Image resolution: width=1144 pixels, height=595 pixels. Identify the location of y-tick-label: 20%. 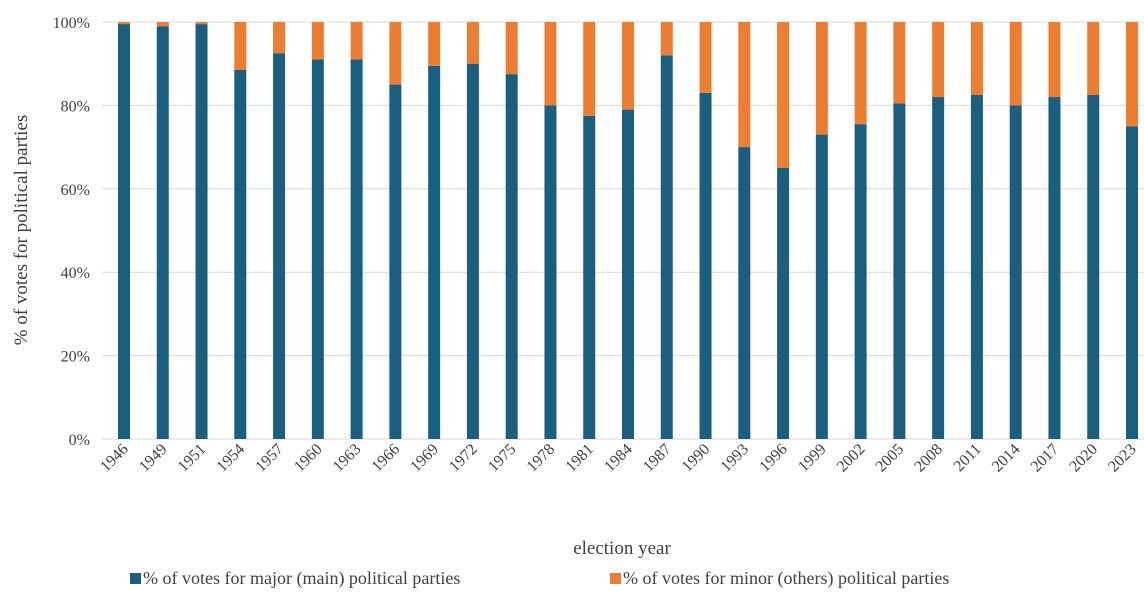
(75, 357).